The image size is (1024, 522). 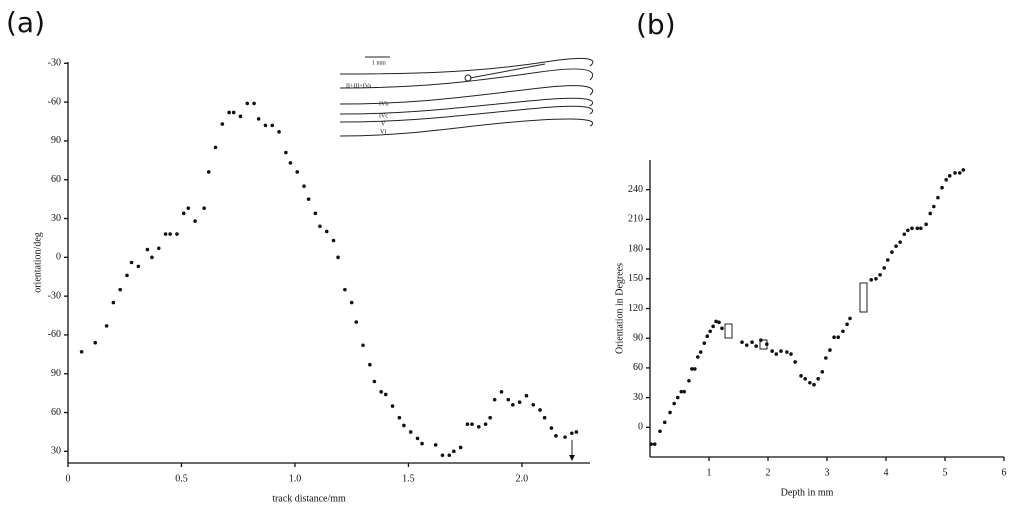 What do you see at coordinates (768, 472) in the screenshot?
I see `x-tick-label: 2` at bounding box center [768, 472].